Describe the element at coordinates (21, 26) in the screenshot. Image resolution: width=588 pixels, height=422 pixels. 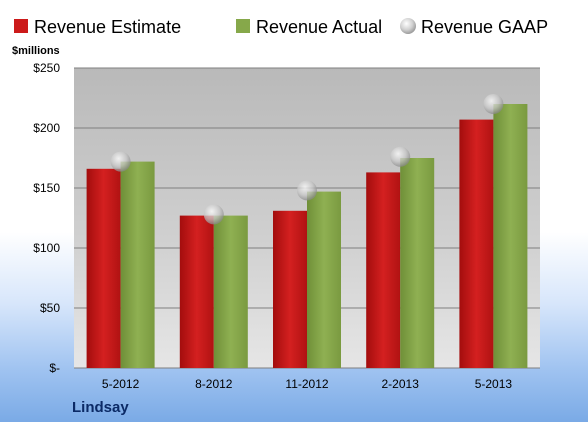
I see `legend-swatch-estimate` at that location.